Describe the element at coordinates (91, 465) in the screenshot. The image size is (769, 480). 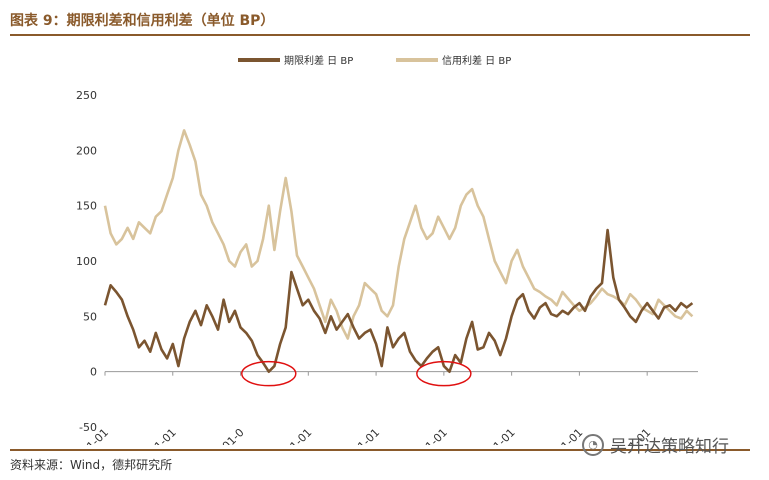
I see `source-note: 资料来源：Wind，德邦研究所` at that location.